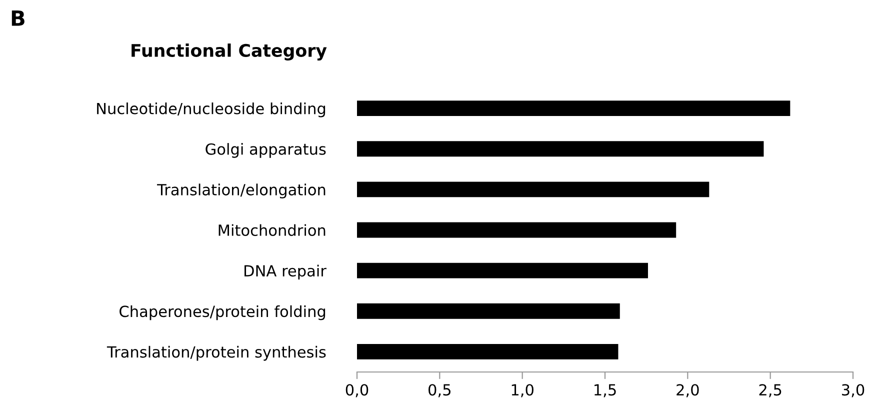 The height and width of the screenshot is (407, 872). What do you see at coordinates (523, 391) in the screenshot?
I see `x-tick-label: 1,0` at bounding box center [523, 391].